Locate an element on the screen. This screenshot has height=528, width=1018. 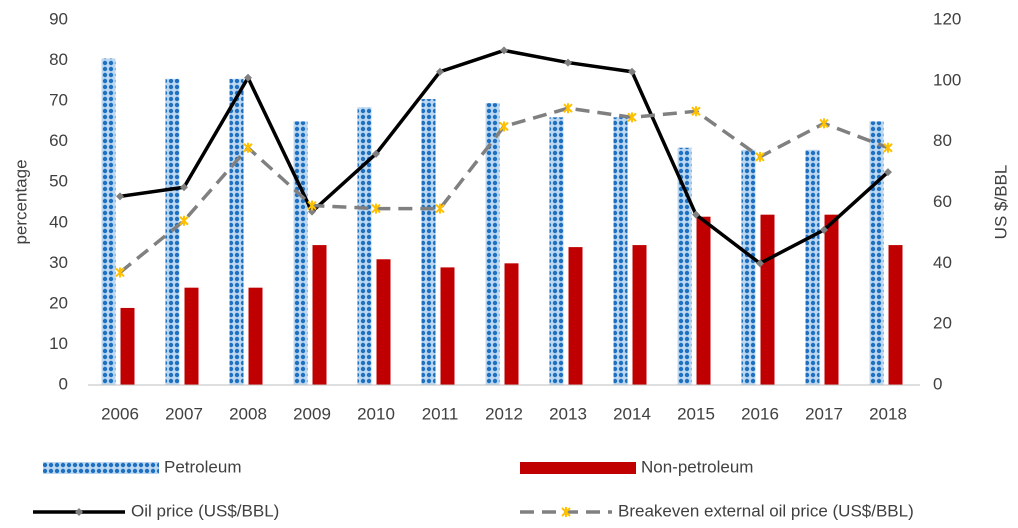
y2-tick-label: 120 is located at coordinates (947, 18).